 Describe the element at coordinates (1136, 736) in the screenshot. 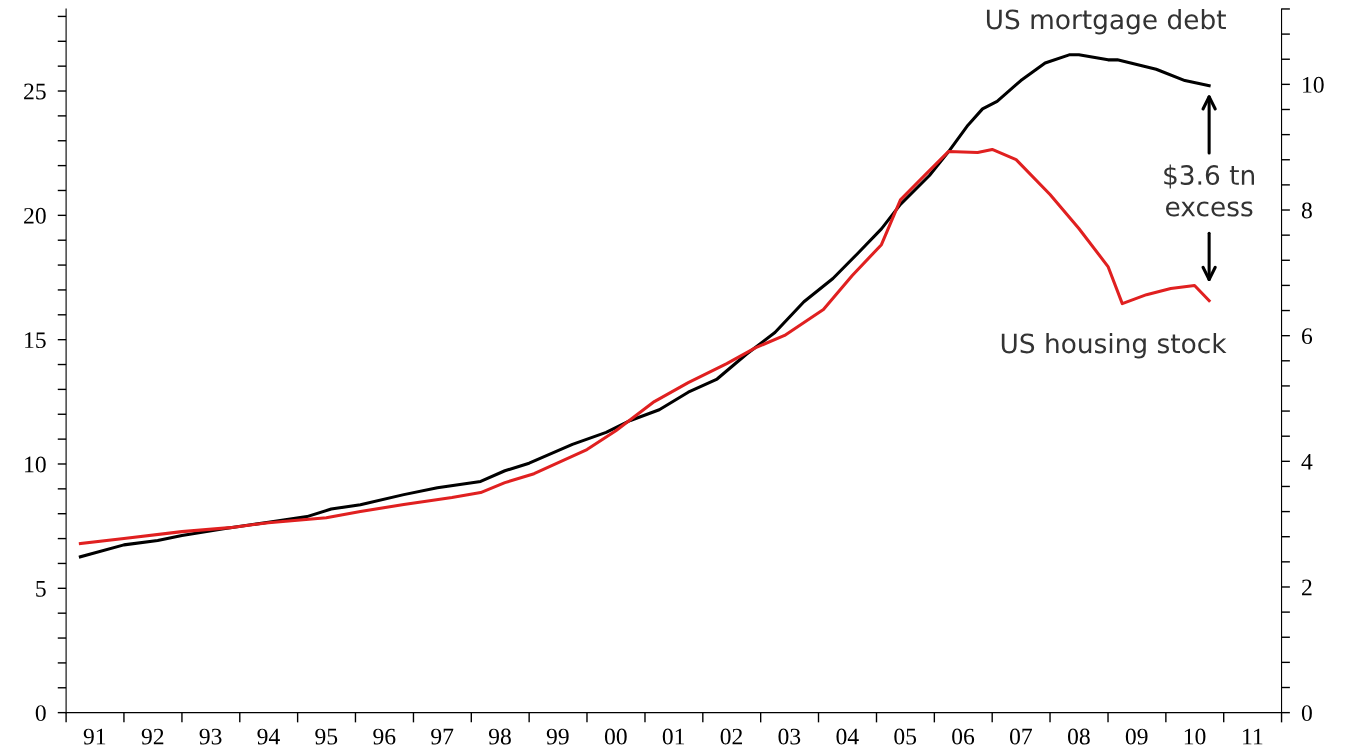

I see `x-tick-label: 09` at that location.